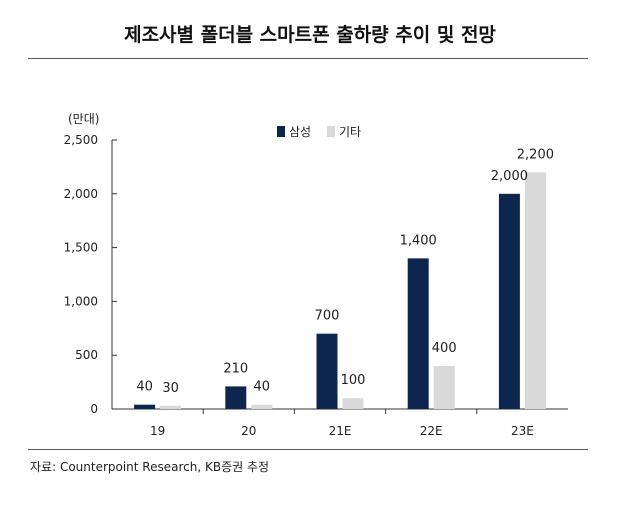 This screenshot has height=528, width=620. What do you see at coordinates (157, 431) in the screenshot?
I see `x-tick-label: 19` at bounding box center [157, 431].